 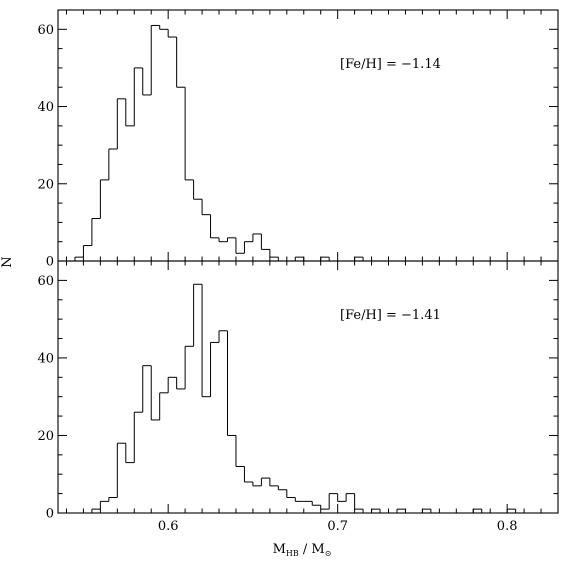 What do you see at coordinates (45, 358) in the screenshot?
I see `bottom-y-tick-label: 40` at bounding box center [45, 358].